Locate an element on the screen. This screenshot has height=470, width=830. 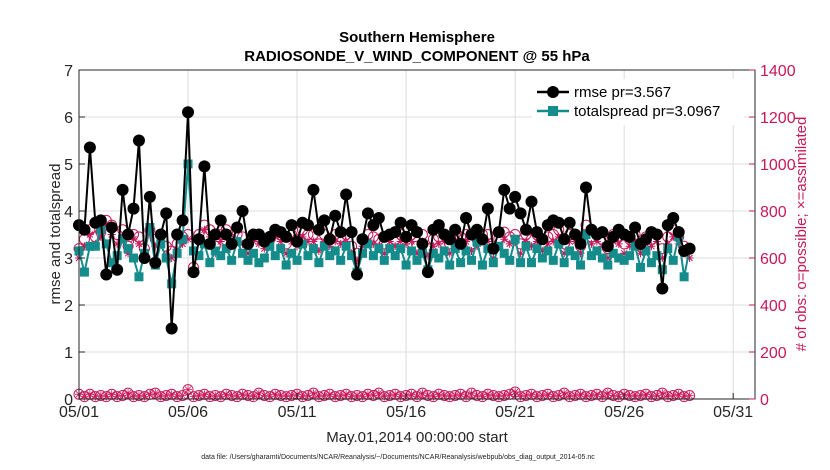
y-right-tick-label: 0 is located at coordinates (764, 400).